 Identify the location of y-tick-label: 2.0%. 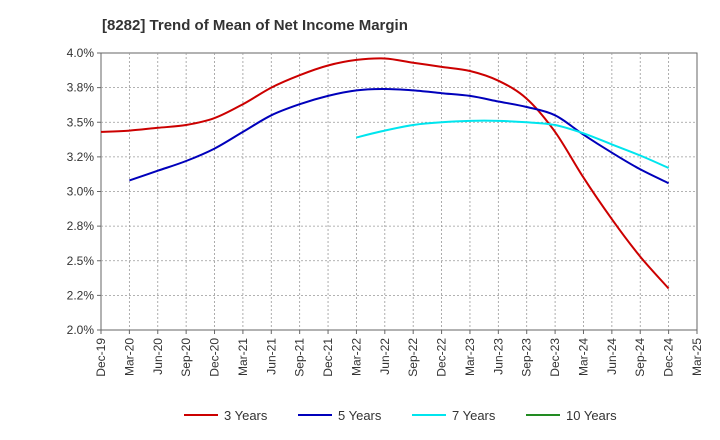
(81, 330).